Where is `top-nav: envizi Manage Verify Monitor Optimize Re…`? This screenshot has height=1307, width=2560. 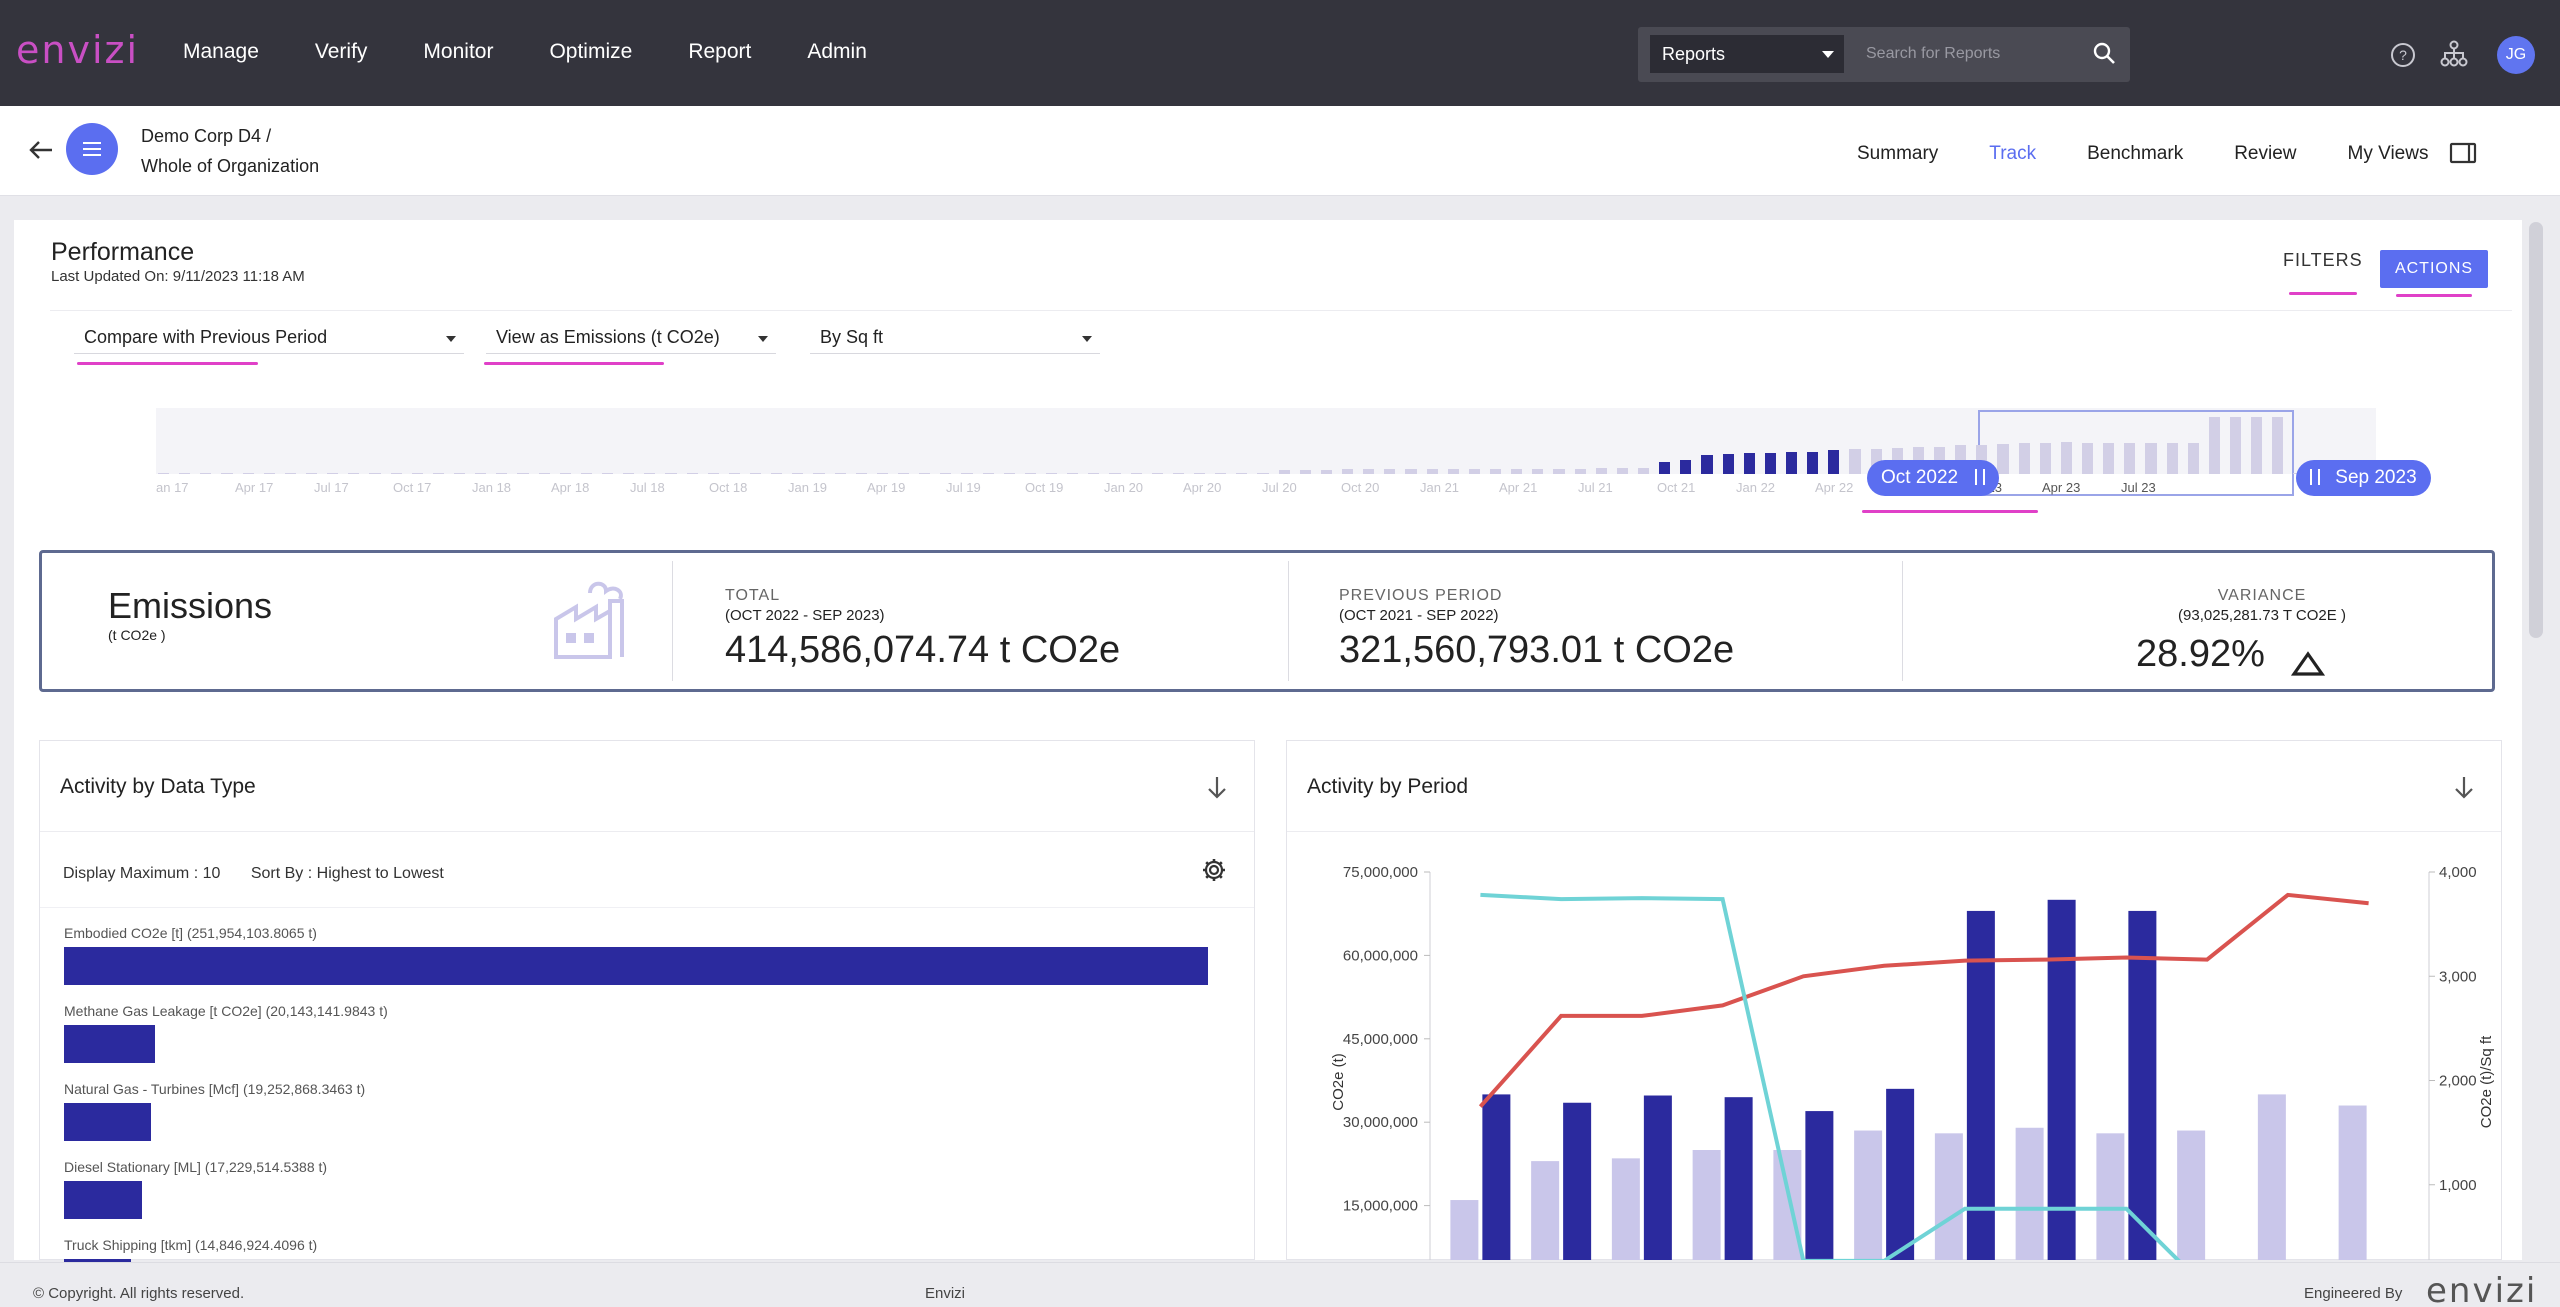
top-nav: envizi Manage Verify Monitor Optimize Re… is located at coordinates (1280, 53).